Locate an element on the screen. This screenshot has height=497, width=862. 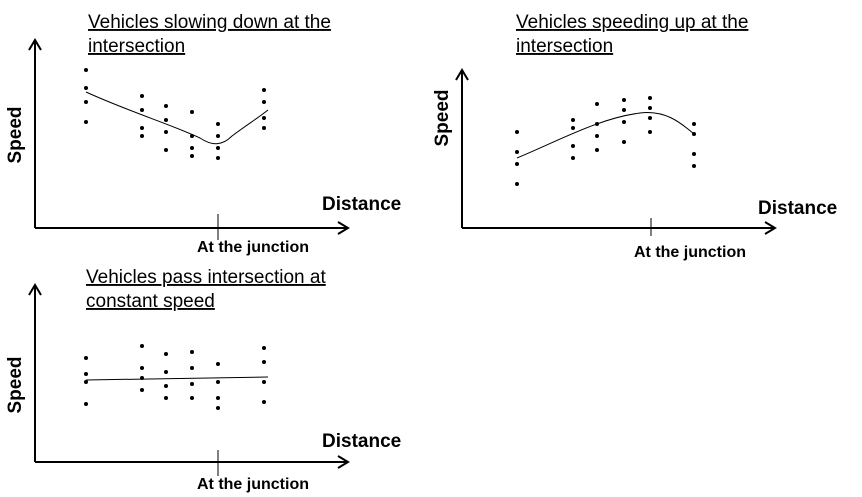
panel-title: Vehicles pass intersection at is located at coordinates (206, 277).